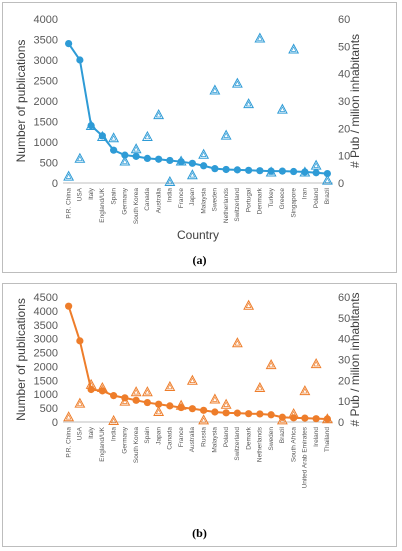 The image size is (402, 551). I want to click on y-tick-label: 1500, so click(46, 123).